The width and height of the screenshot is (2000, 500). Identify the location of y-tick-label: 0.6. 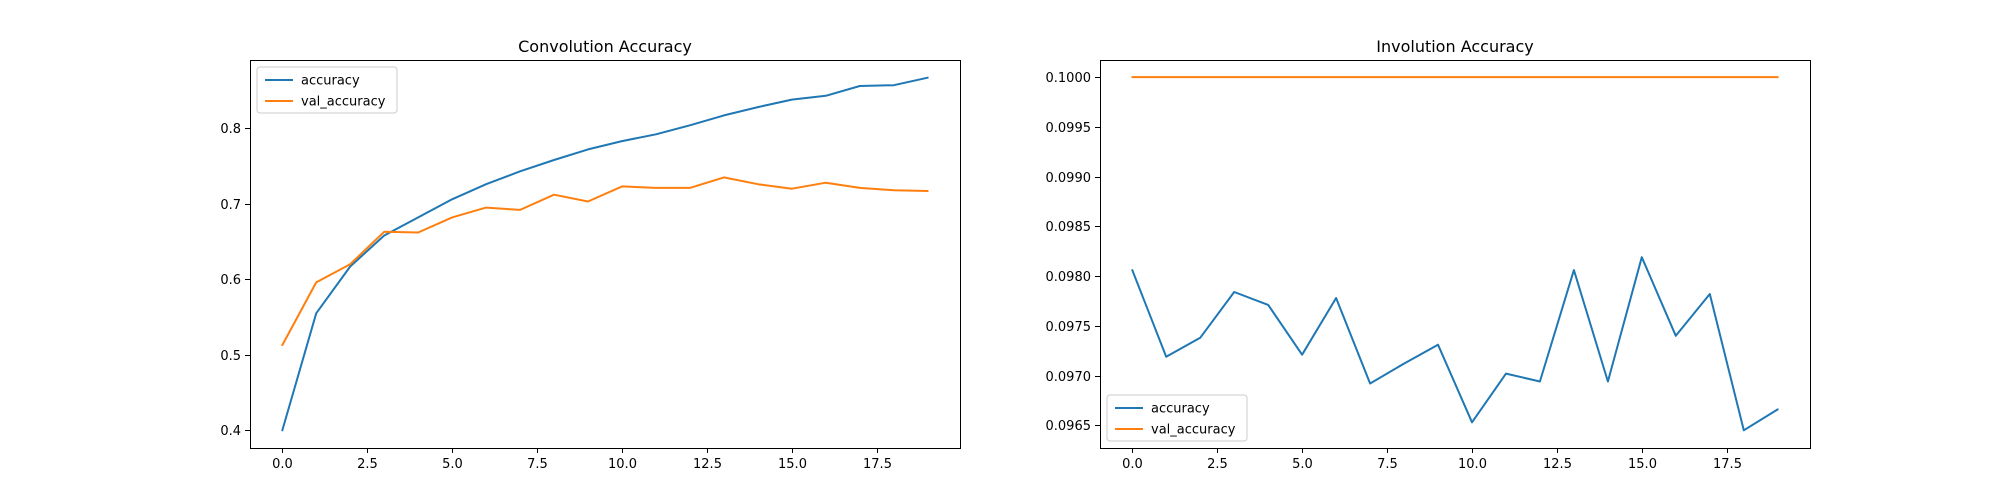
(230, 280).